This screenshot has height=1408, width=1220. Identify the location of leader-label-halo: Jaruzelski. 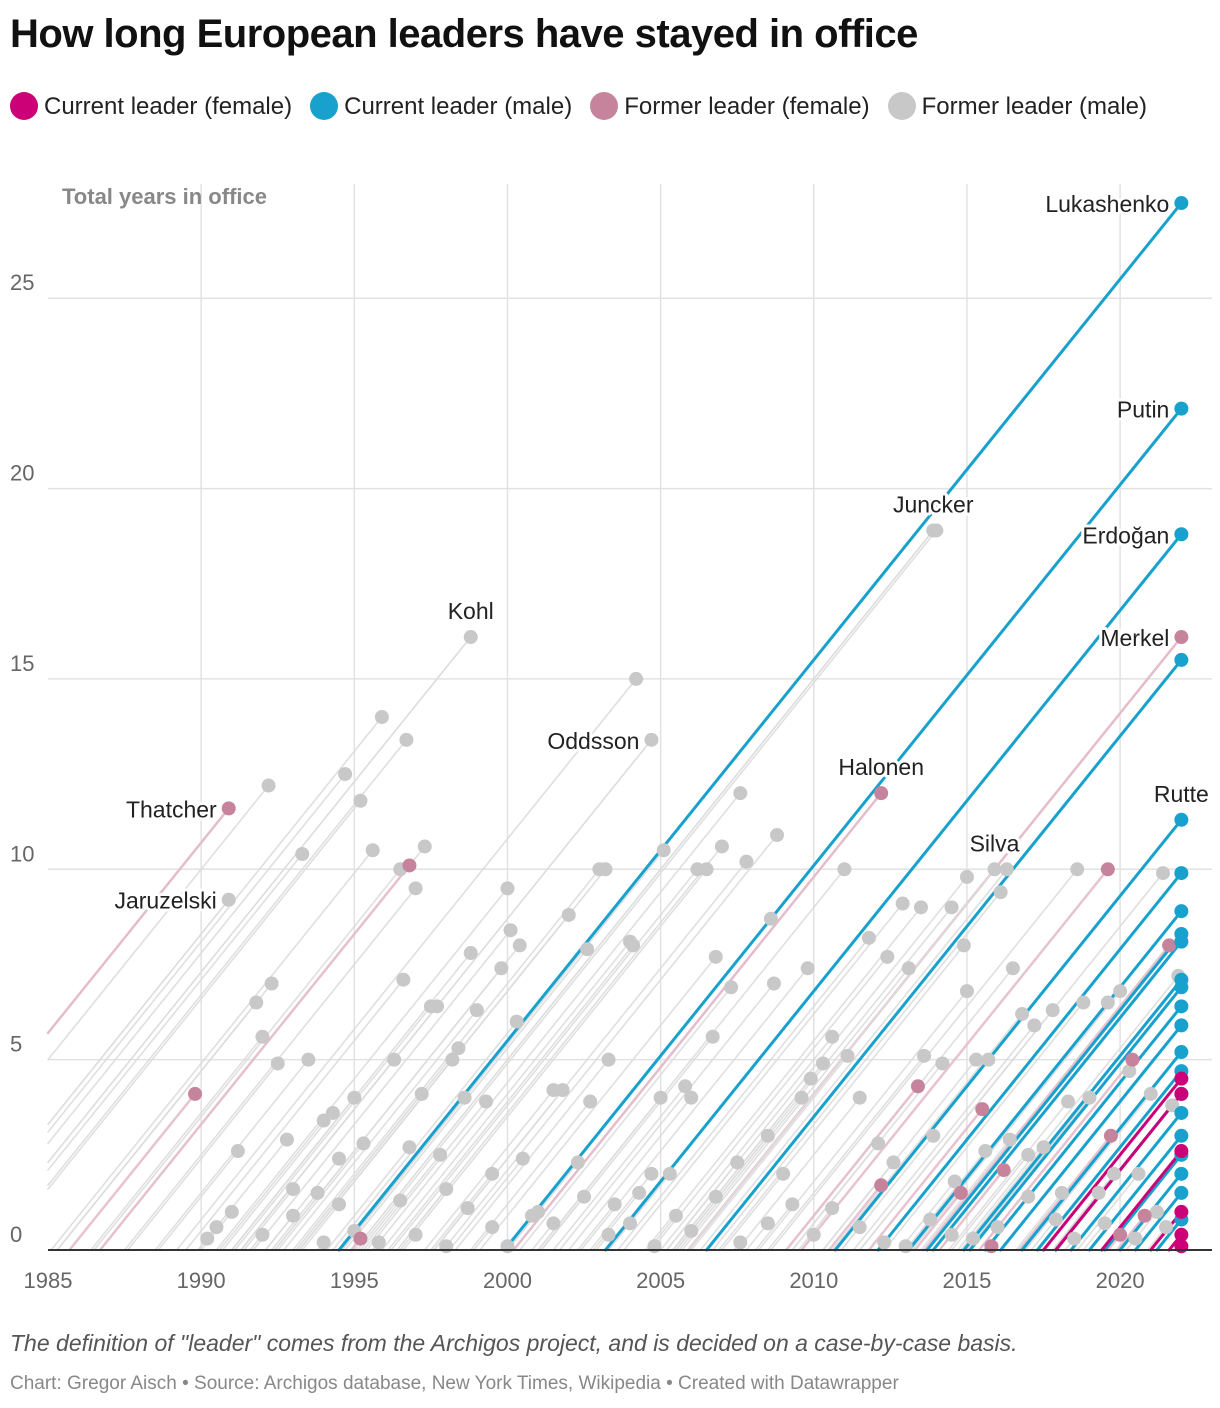
(165, 901).